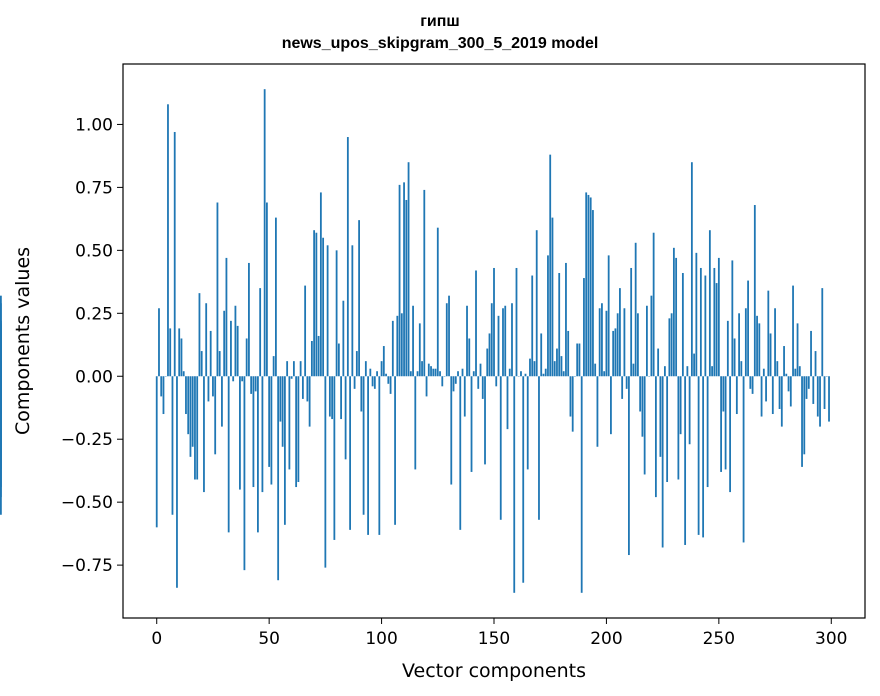 The image size is (880, 696). What do you see at coordinates (499, 633) in the screenshot?
I see `x-axis-ticks: 0 50 100 150 200 250 300` at bounding box center [499, 633].